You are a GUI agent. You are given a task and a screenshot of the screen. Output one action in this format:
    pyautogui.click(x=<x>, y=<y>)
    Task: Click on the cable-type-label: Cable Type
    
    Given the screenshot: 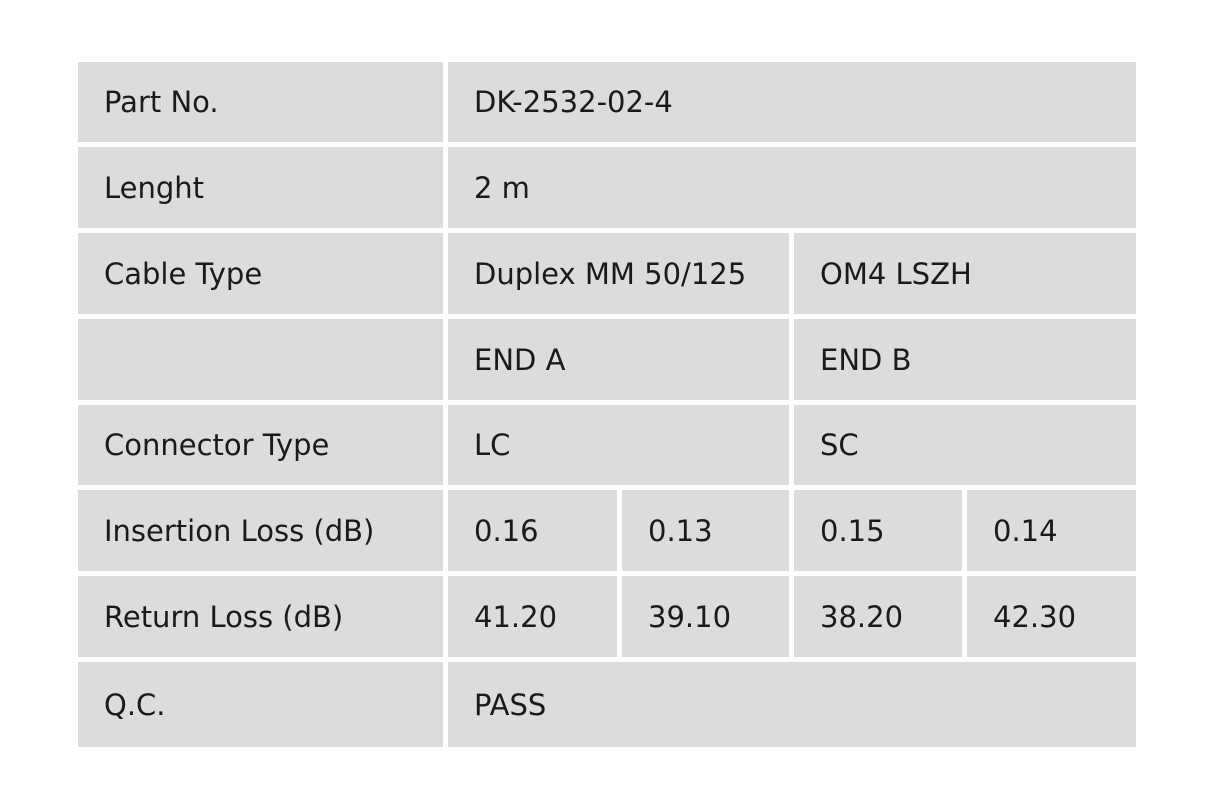 What is the action you would take?
    pyautogui.click(x=260, y=273)
    